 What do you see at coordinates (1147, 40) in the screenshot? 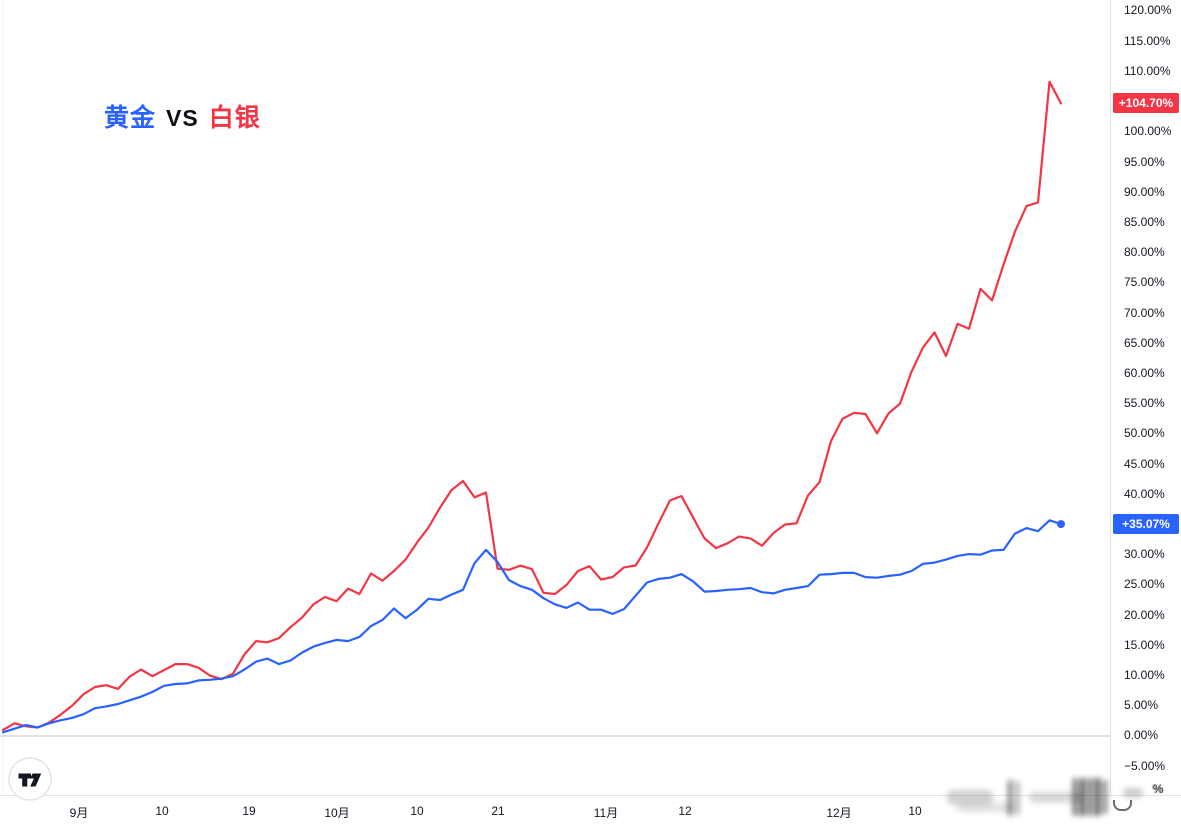
I see `y-tick-label: 115.00%` at bounding box center [1147, 40].